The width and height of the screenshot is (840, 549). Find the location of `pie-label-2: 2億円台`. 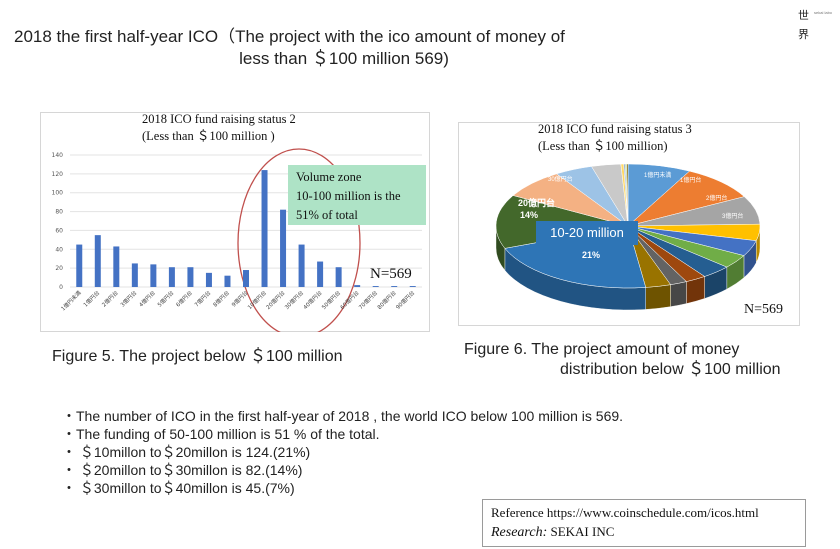

pie-label-2: 2億円台 is located at coordinates (717, 199).